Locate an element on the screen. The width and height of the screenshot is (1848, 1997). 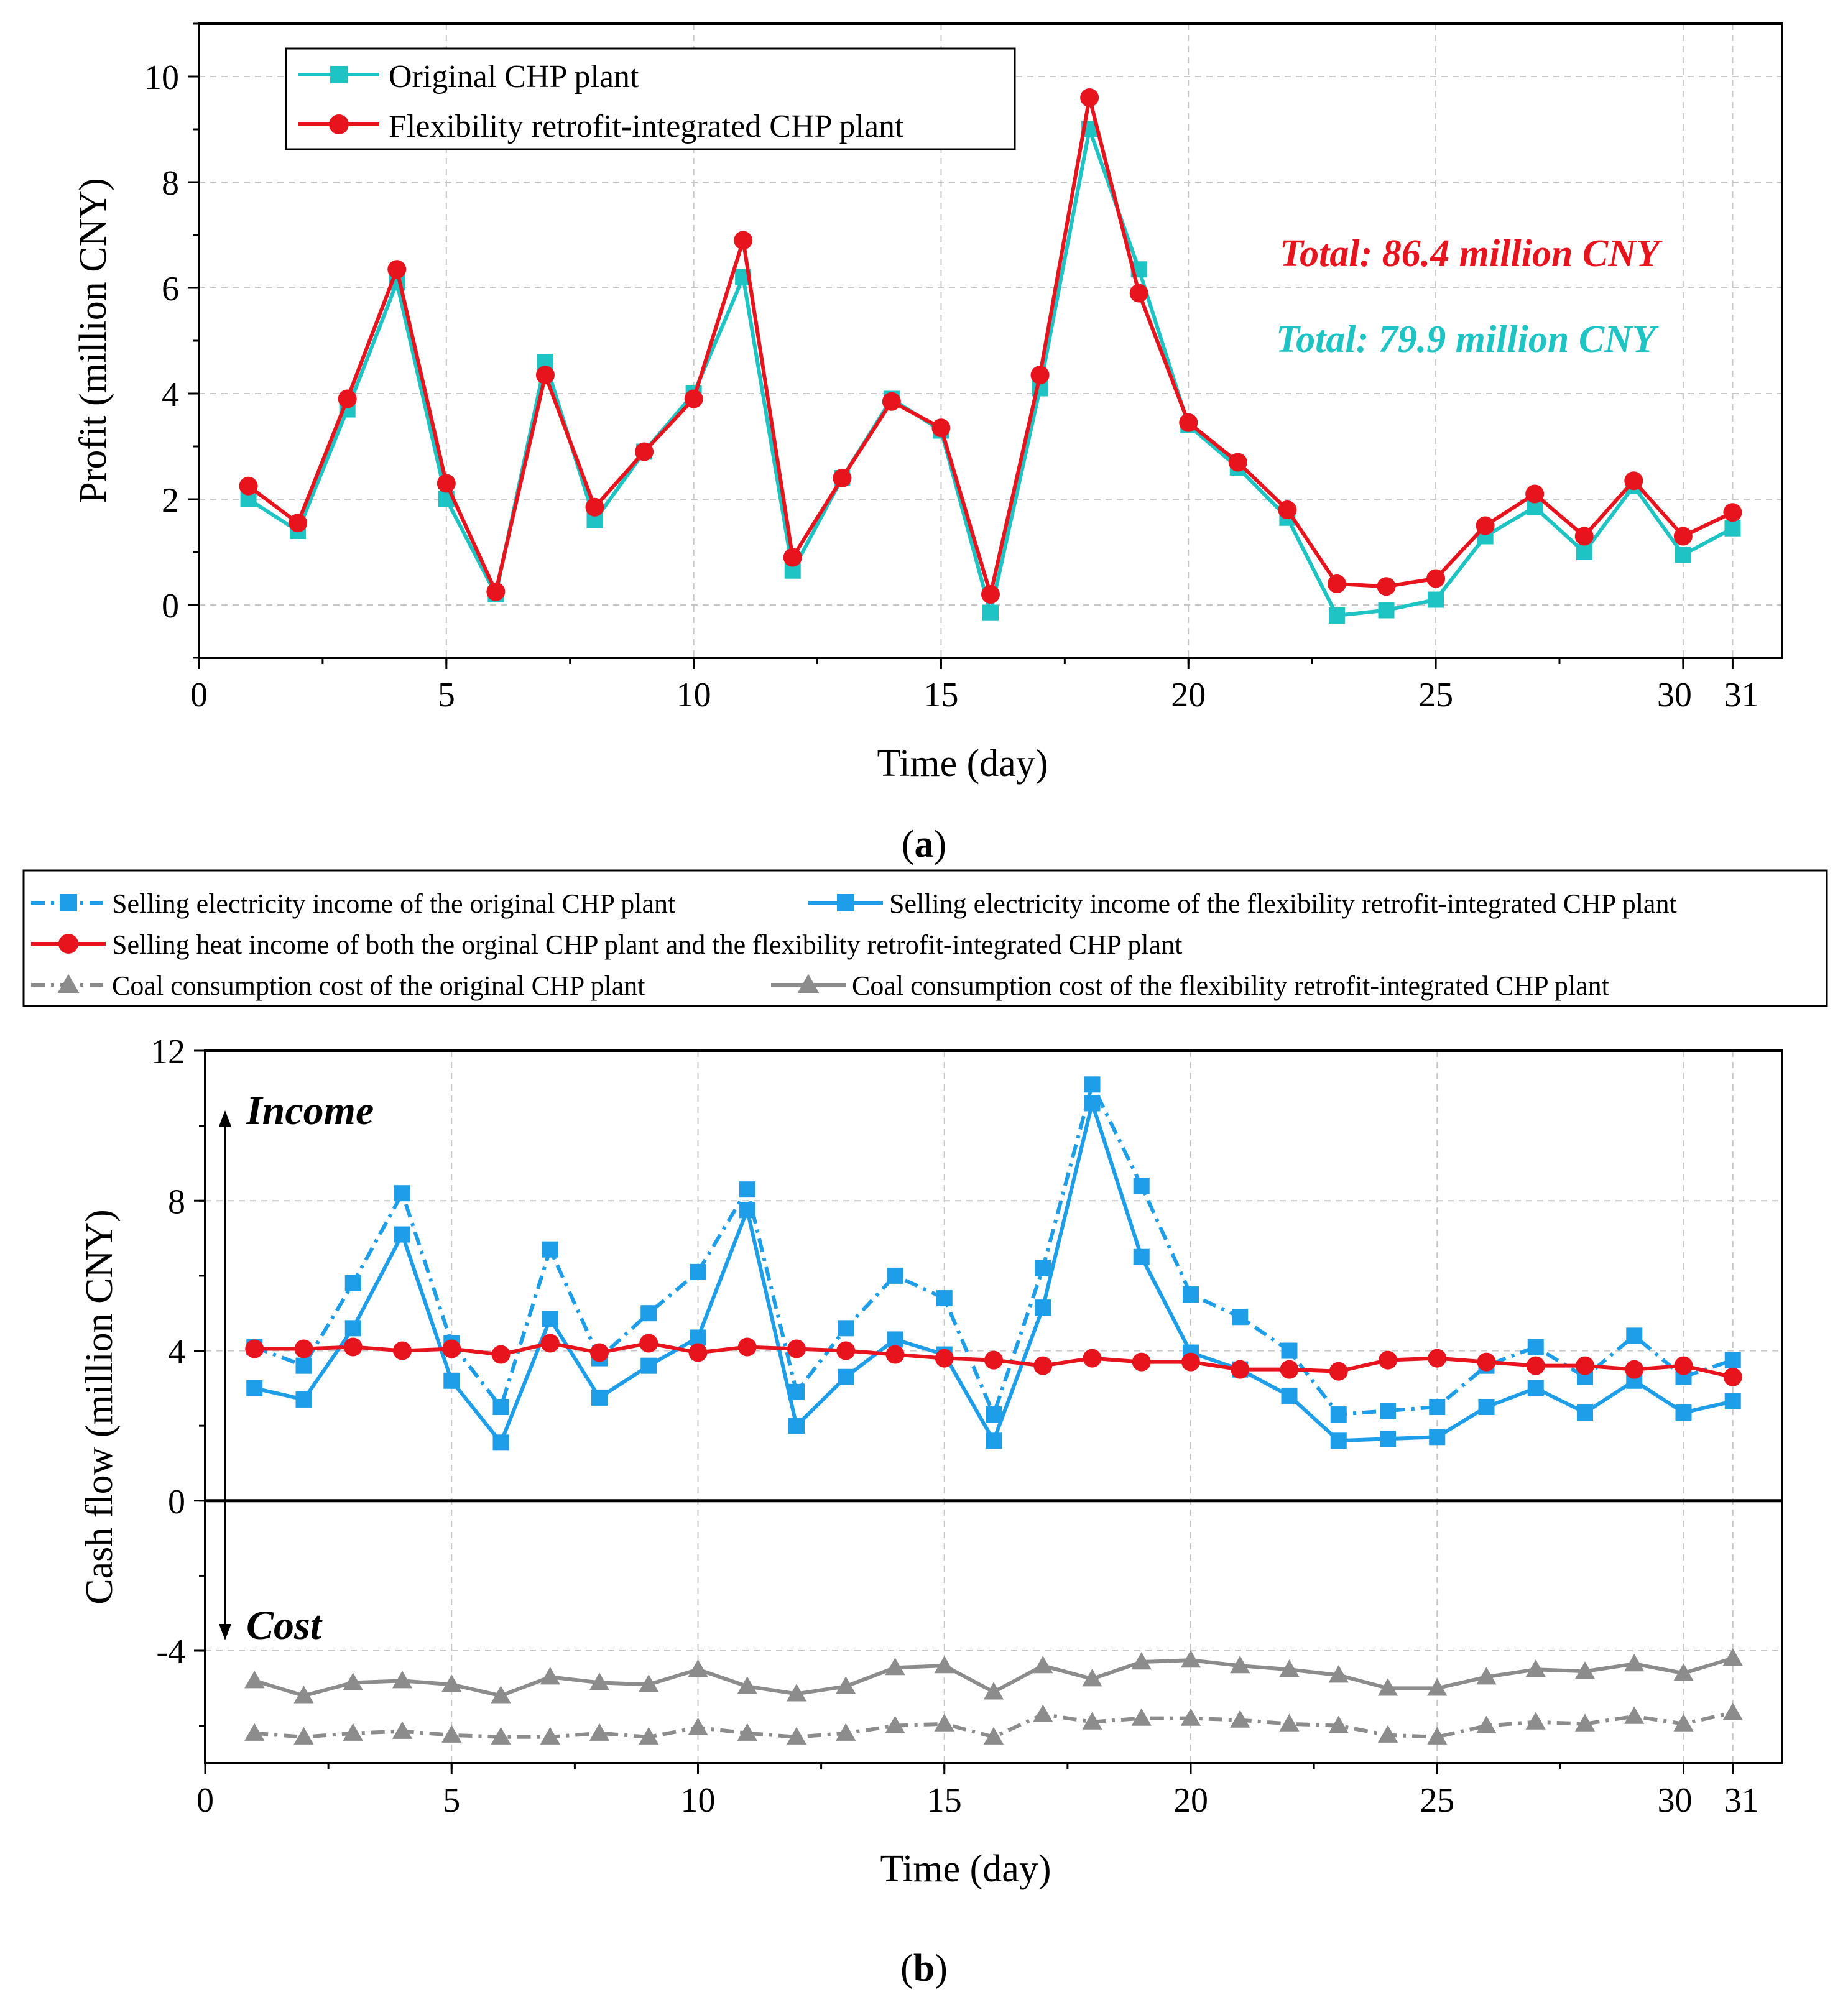
income-arrow-head is located at coordinates (225, 1118).